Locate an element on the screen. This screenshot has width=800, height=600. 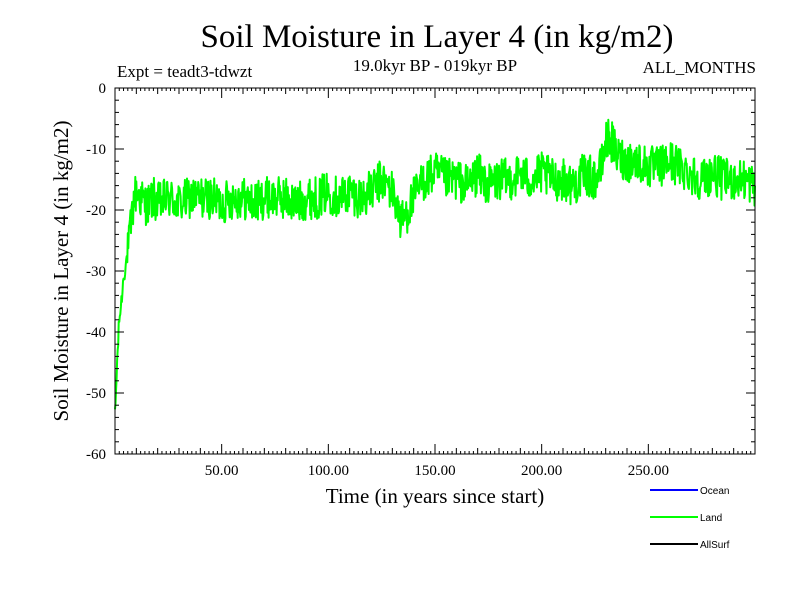
y-tick-label: 0 is located at coordinates (103, 89).